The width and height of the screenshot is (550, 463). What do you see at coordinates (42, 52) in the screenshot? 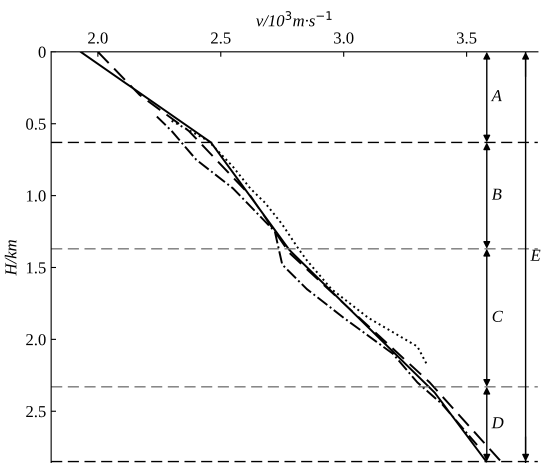
I see `y-tick-label: 0` at bounding box center [42, 52].